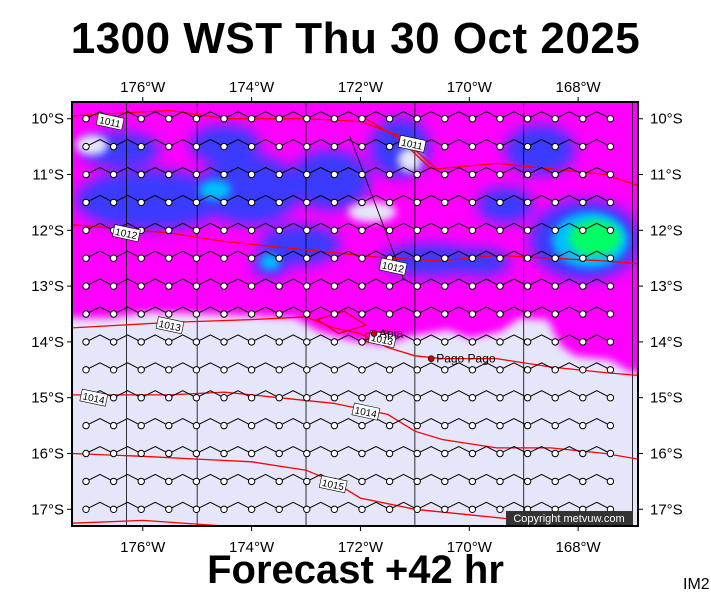 The width and height of the screenshot is (711, 600). I want to click on forecast-hour: Forecast +42 hr, so click(355, 570).